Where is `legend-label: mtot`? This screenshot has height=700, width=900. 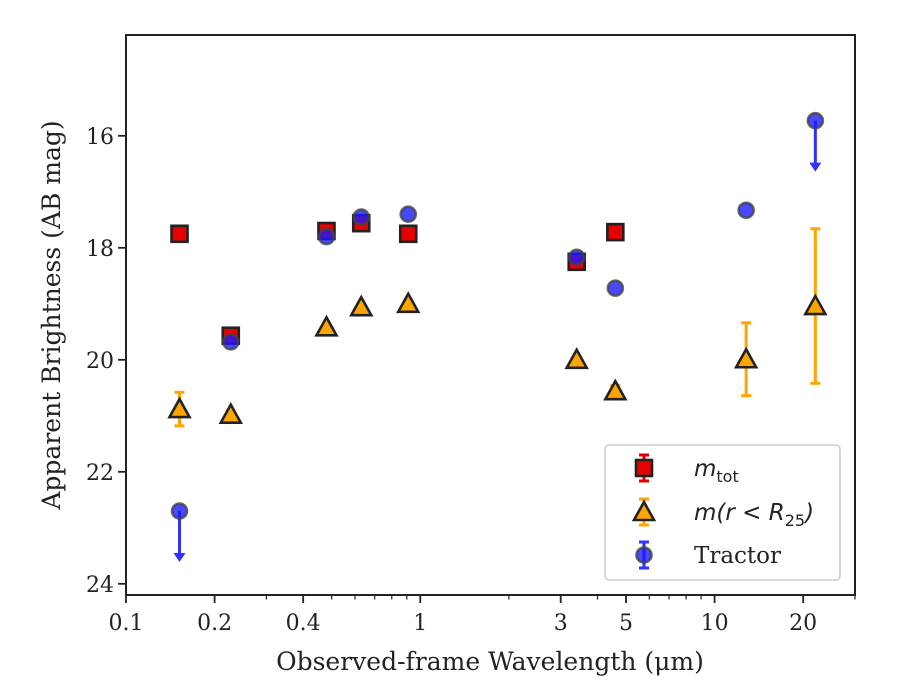 legend-label: mtot is located at coordinates (716, 471).